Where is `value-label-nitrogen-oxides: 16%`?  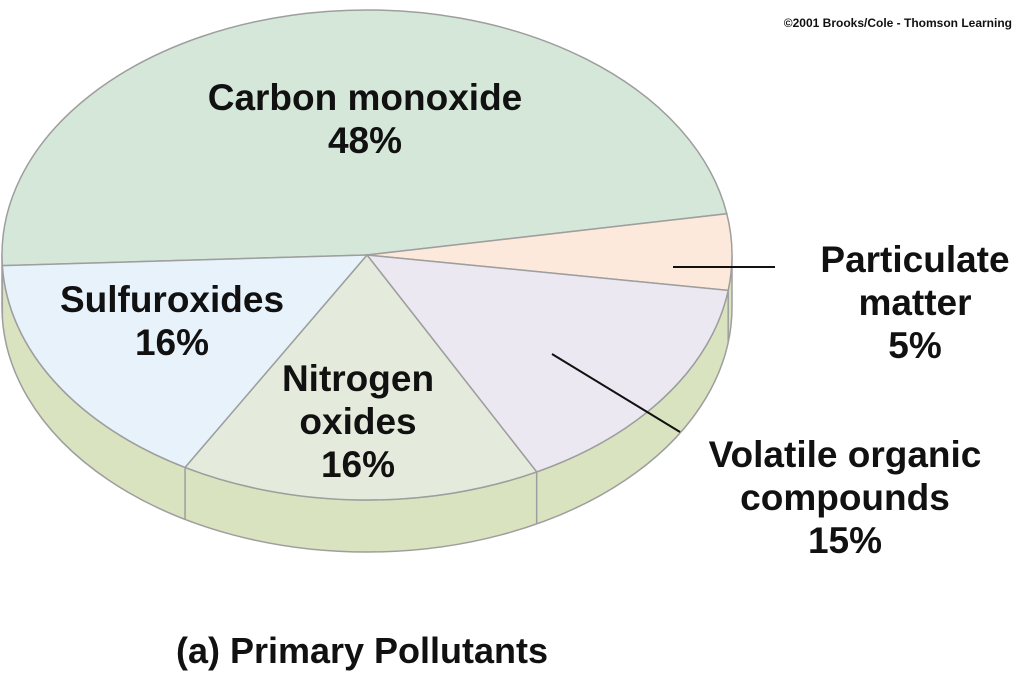 value-label-nitrogen-oxides: 16% is located at coordinates (358, 464).